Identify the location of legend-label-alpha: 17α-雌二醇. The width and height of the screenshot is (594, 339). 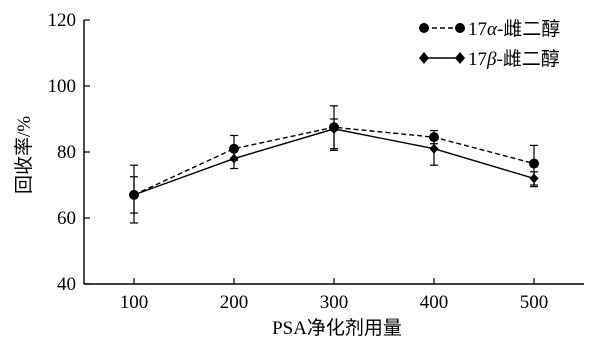
(514, 29).